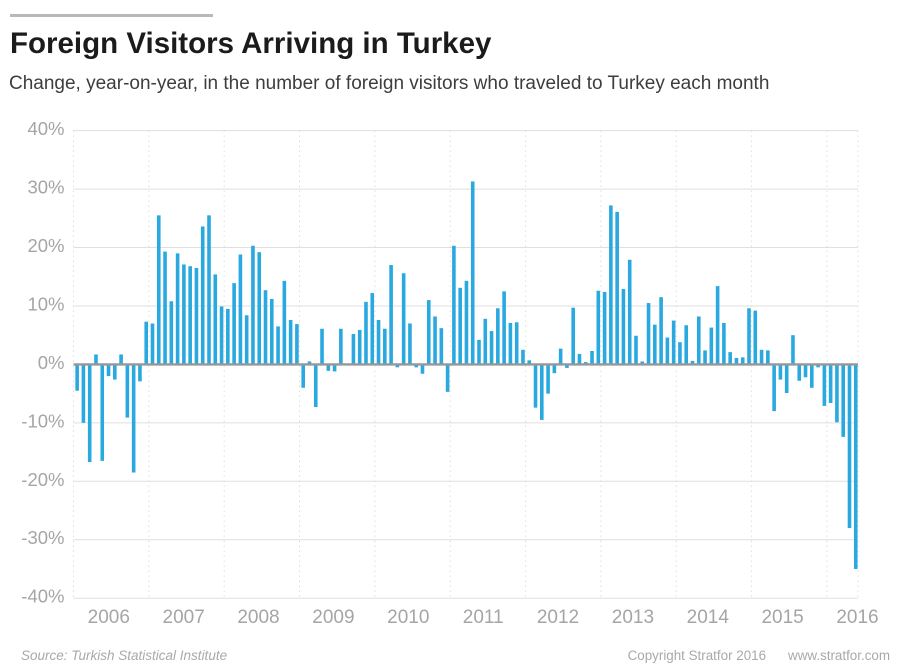  I want to click on svg-text: 20%, so click(45, 245).